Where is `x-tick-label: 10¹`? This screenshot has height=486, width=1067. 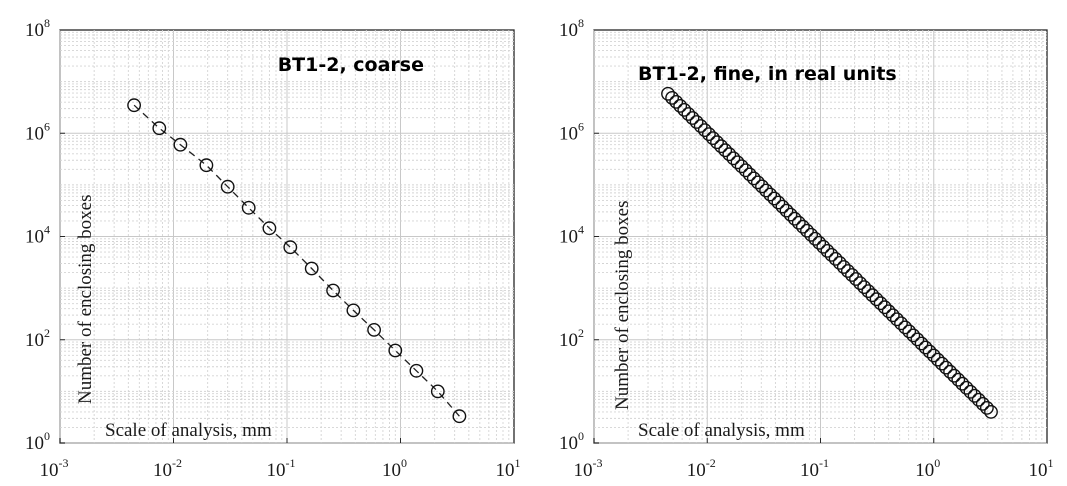 x-tick-label: 10¹ is located at coordinates (1041, 468).